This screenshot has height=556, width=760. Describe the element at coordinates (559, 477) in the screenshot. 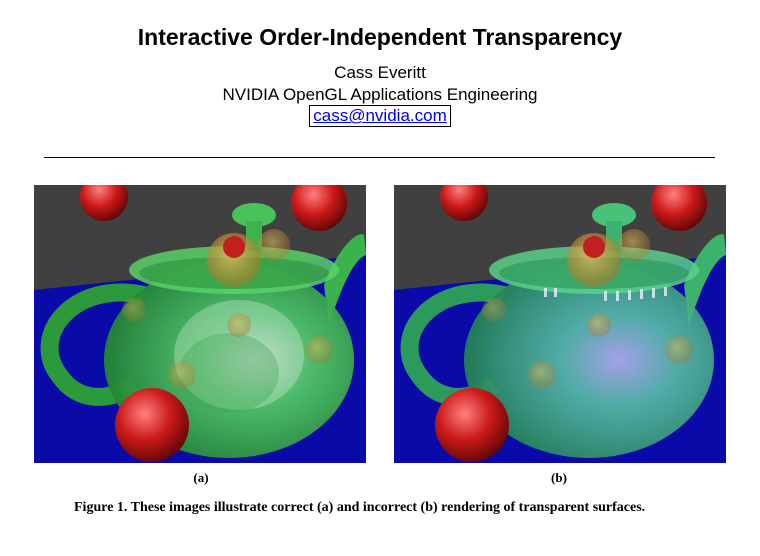

I see `figure-b-label: (b)` at that location.